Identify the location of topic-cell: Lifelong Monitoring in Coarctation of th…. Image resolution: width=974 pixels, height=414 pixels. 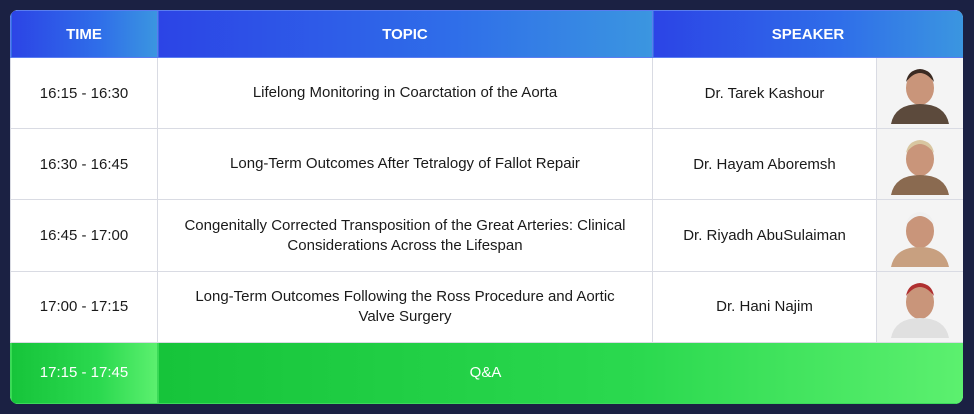
(405, 93).